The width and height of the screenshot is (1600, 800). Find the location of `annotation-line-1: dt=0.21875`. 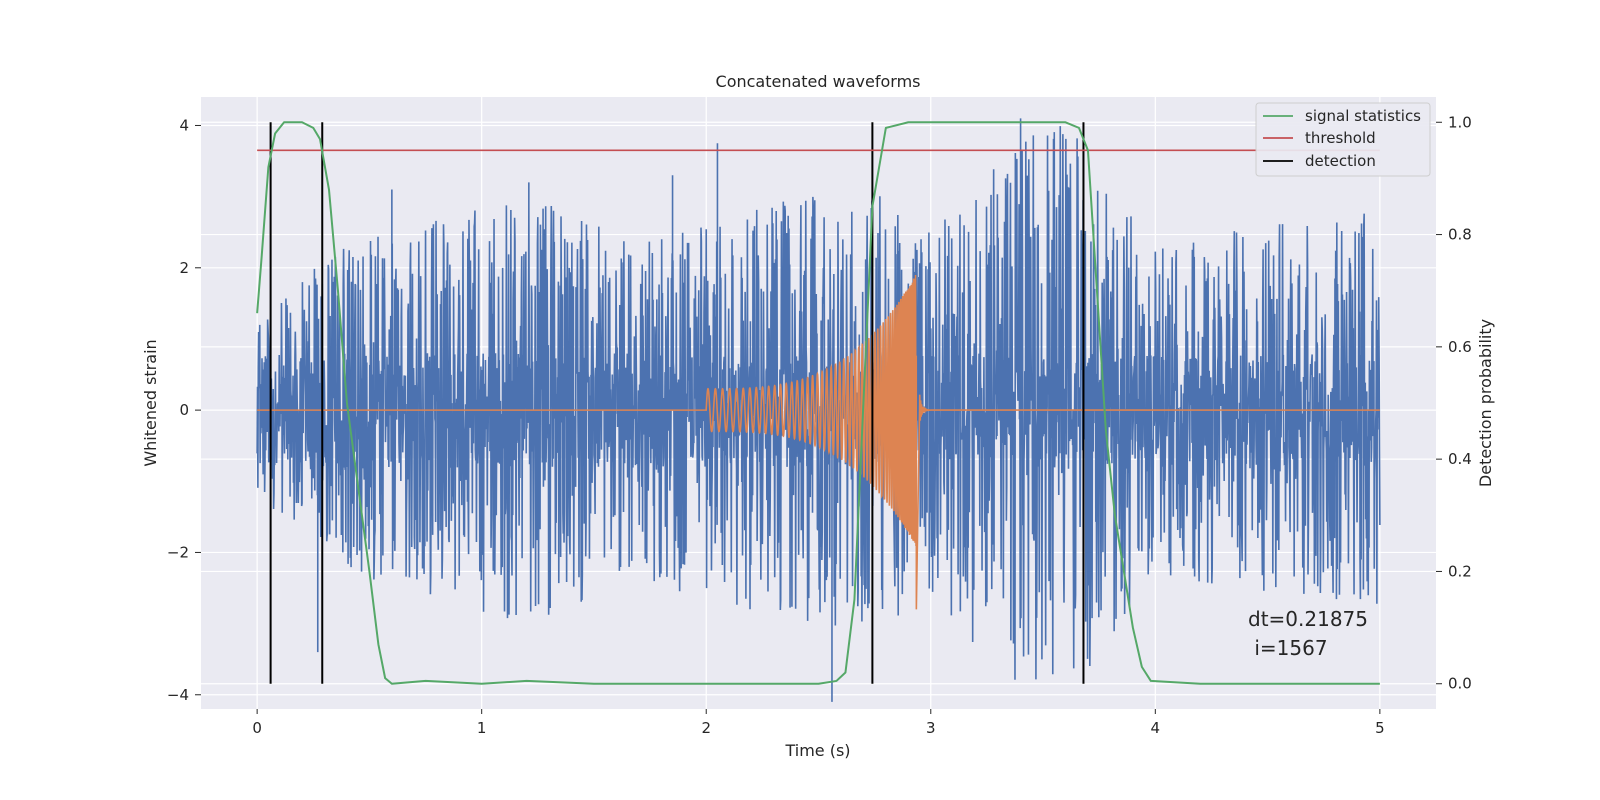

annotation-line-1: dt=0.21875 is located at coordinates (1308, 619).